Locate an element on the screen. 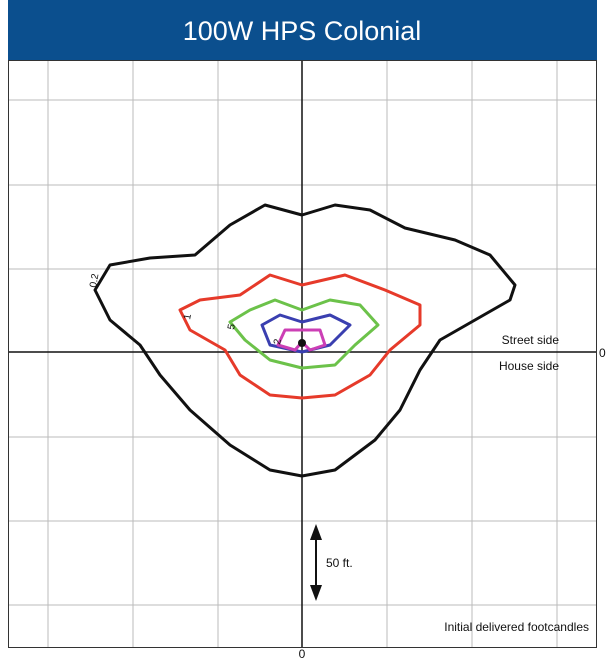 The height and width of the screenshot is (659, 607). street-side-label: Street side is located at coordinates (531, 340).